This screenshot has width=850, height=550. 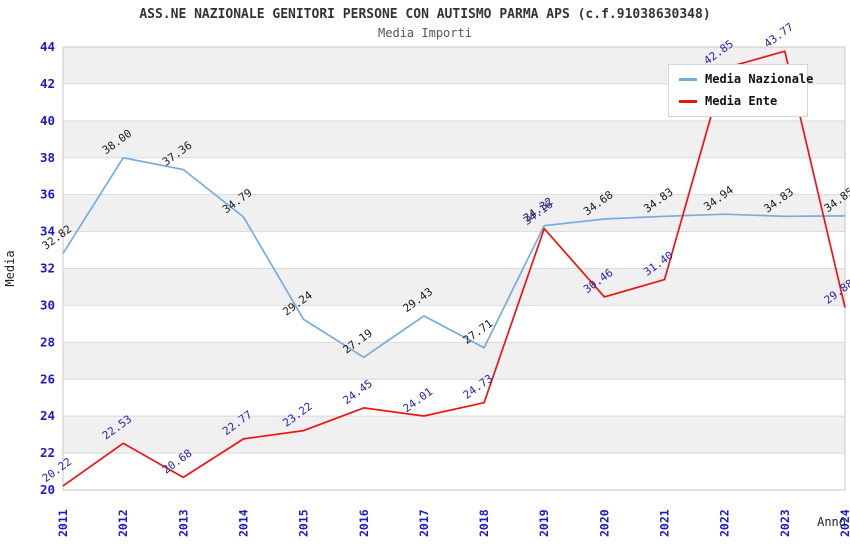 I want to click on legend: Media Nazionale Media Ente, so click(x=740, y=90).